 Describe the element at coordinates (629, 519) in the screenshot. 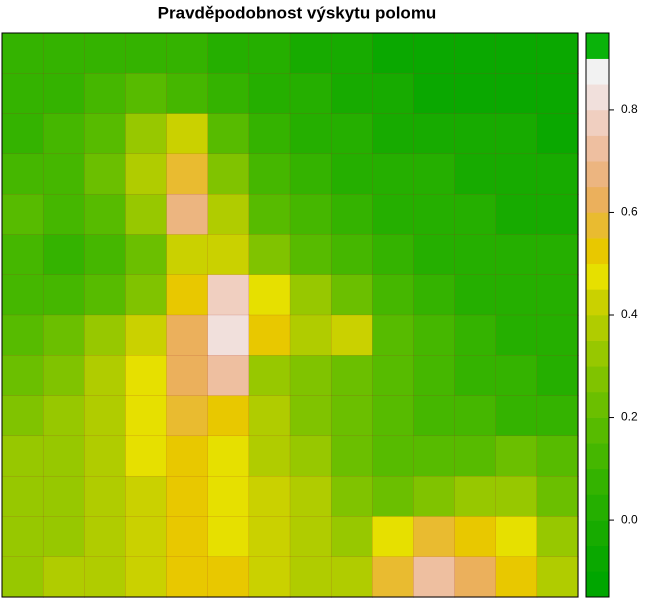

I see `colorbar-tick-label: 0.0` at that location.